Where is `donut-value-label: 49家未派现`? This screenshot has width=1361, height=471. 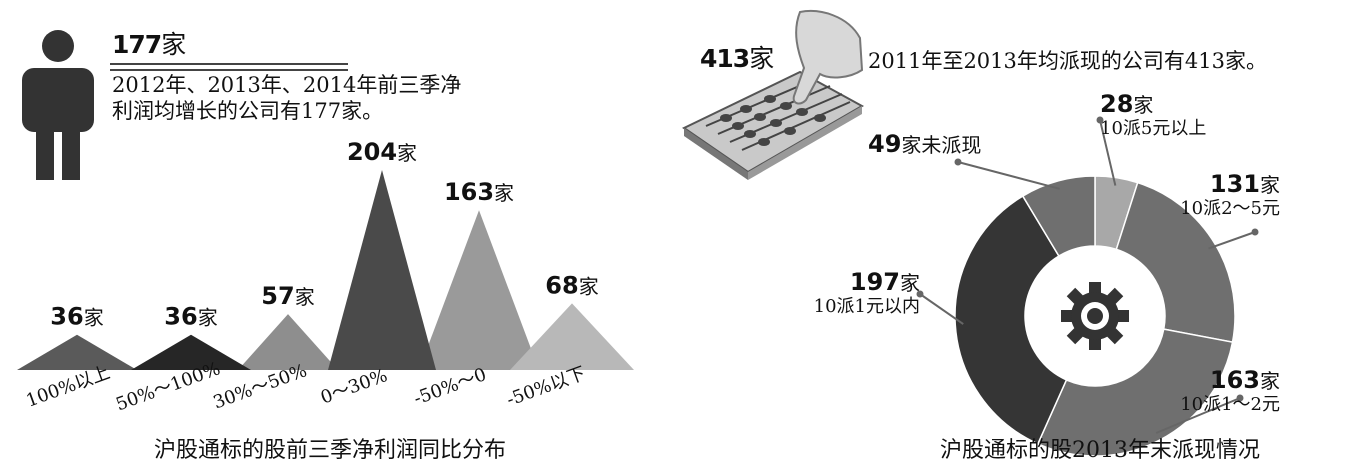
donut-value-label: 49家未派现 is located at coordinates (924, 144).